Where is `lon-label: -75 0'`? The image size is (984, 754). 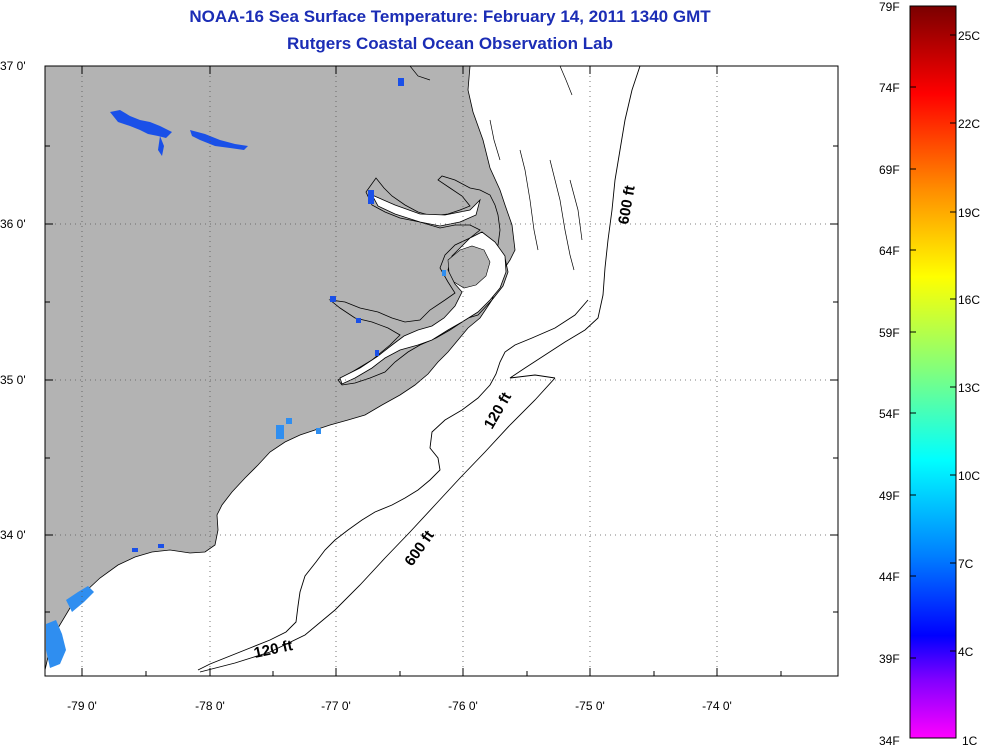
lon-label: -75 0' is located at coordinates (590, 706).